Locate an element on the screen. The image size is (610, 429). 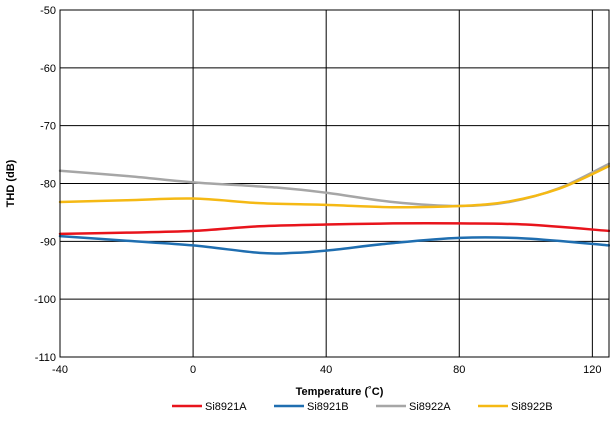
y-tick-label: -70 is located at coordinates (48, 127).